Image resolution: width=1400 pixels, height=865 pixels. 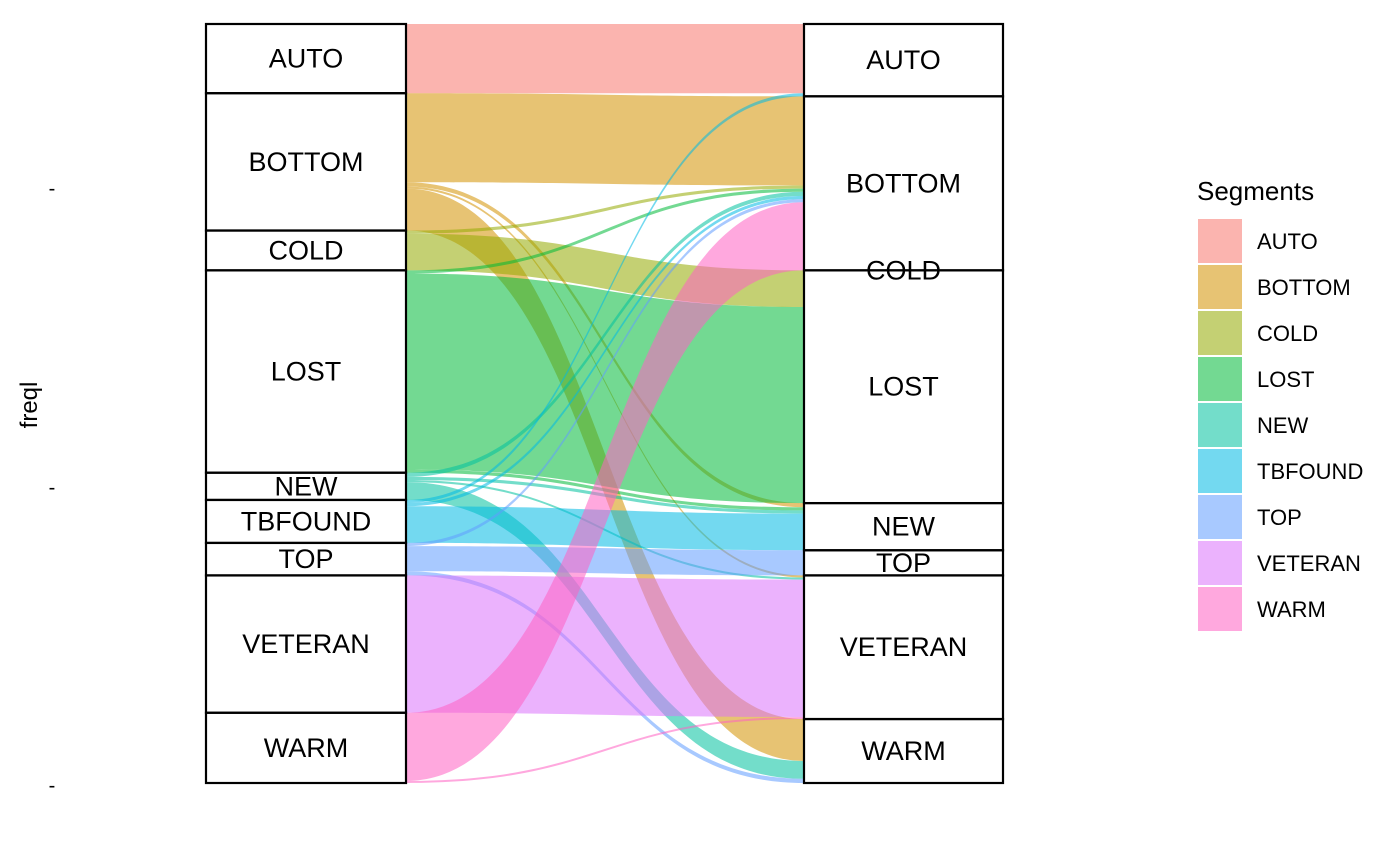 What do you see at coordinates (605, 334) in the screenshot?
I see `flow-new-to-bottom` at bounding box center [605, 334].